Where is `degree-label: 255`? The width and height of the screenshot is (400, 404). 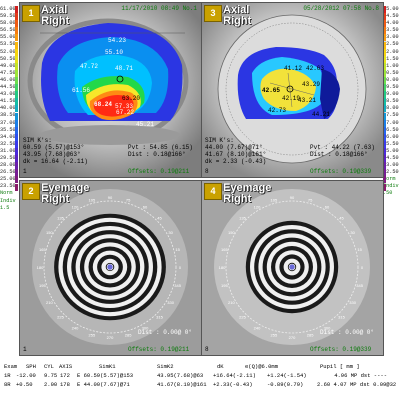 degree-label: 255 is located at coordinates (92, 335).